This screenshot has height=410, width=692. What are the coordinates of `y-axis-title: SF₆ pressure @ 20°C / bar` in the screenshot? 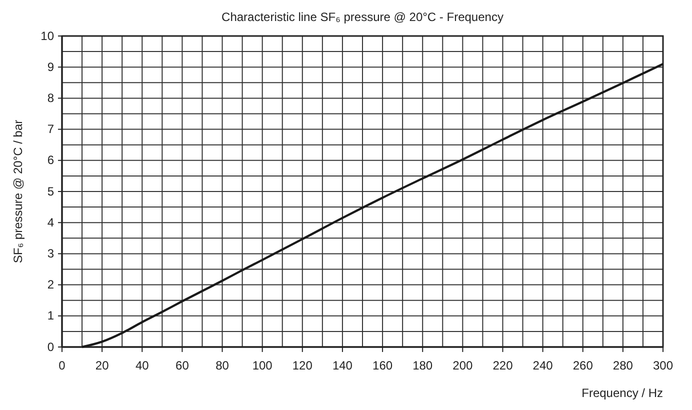 It's located at (18, 192).